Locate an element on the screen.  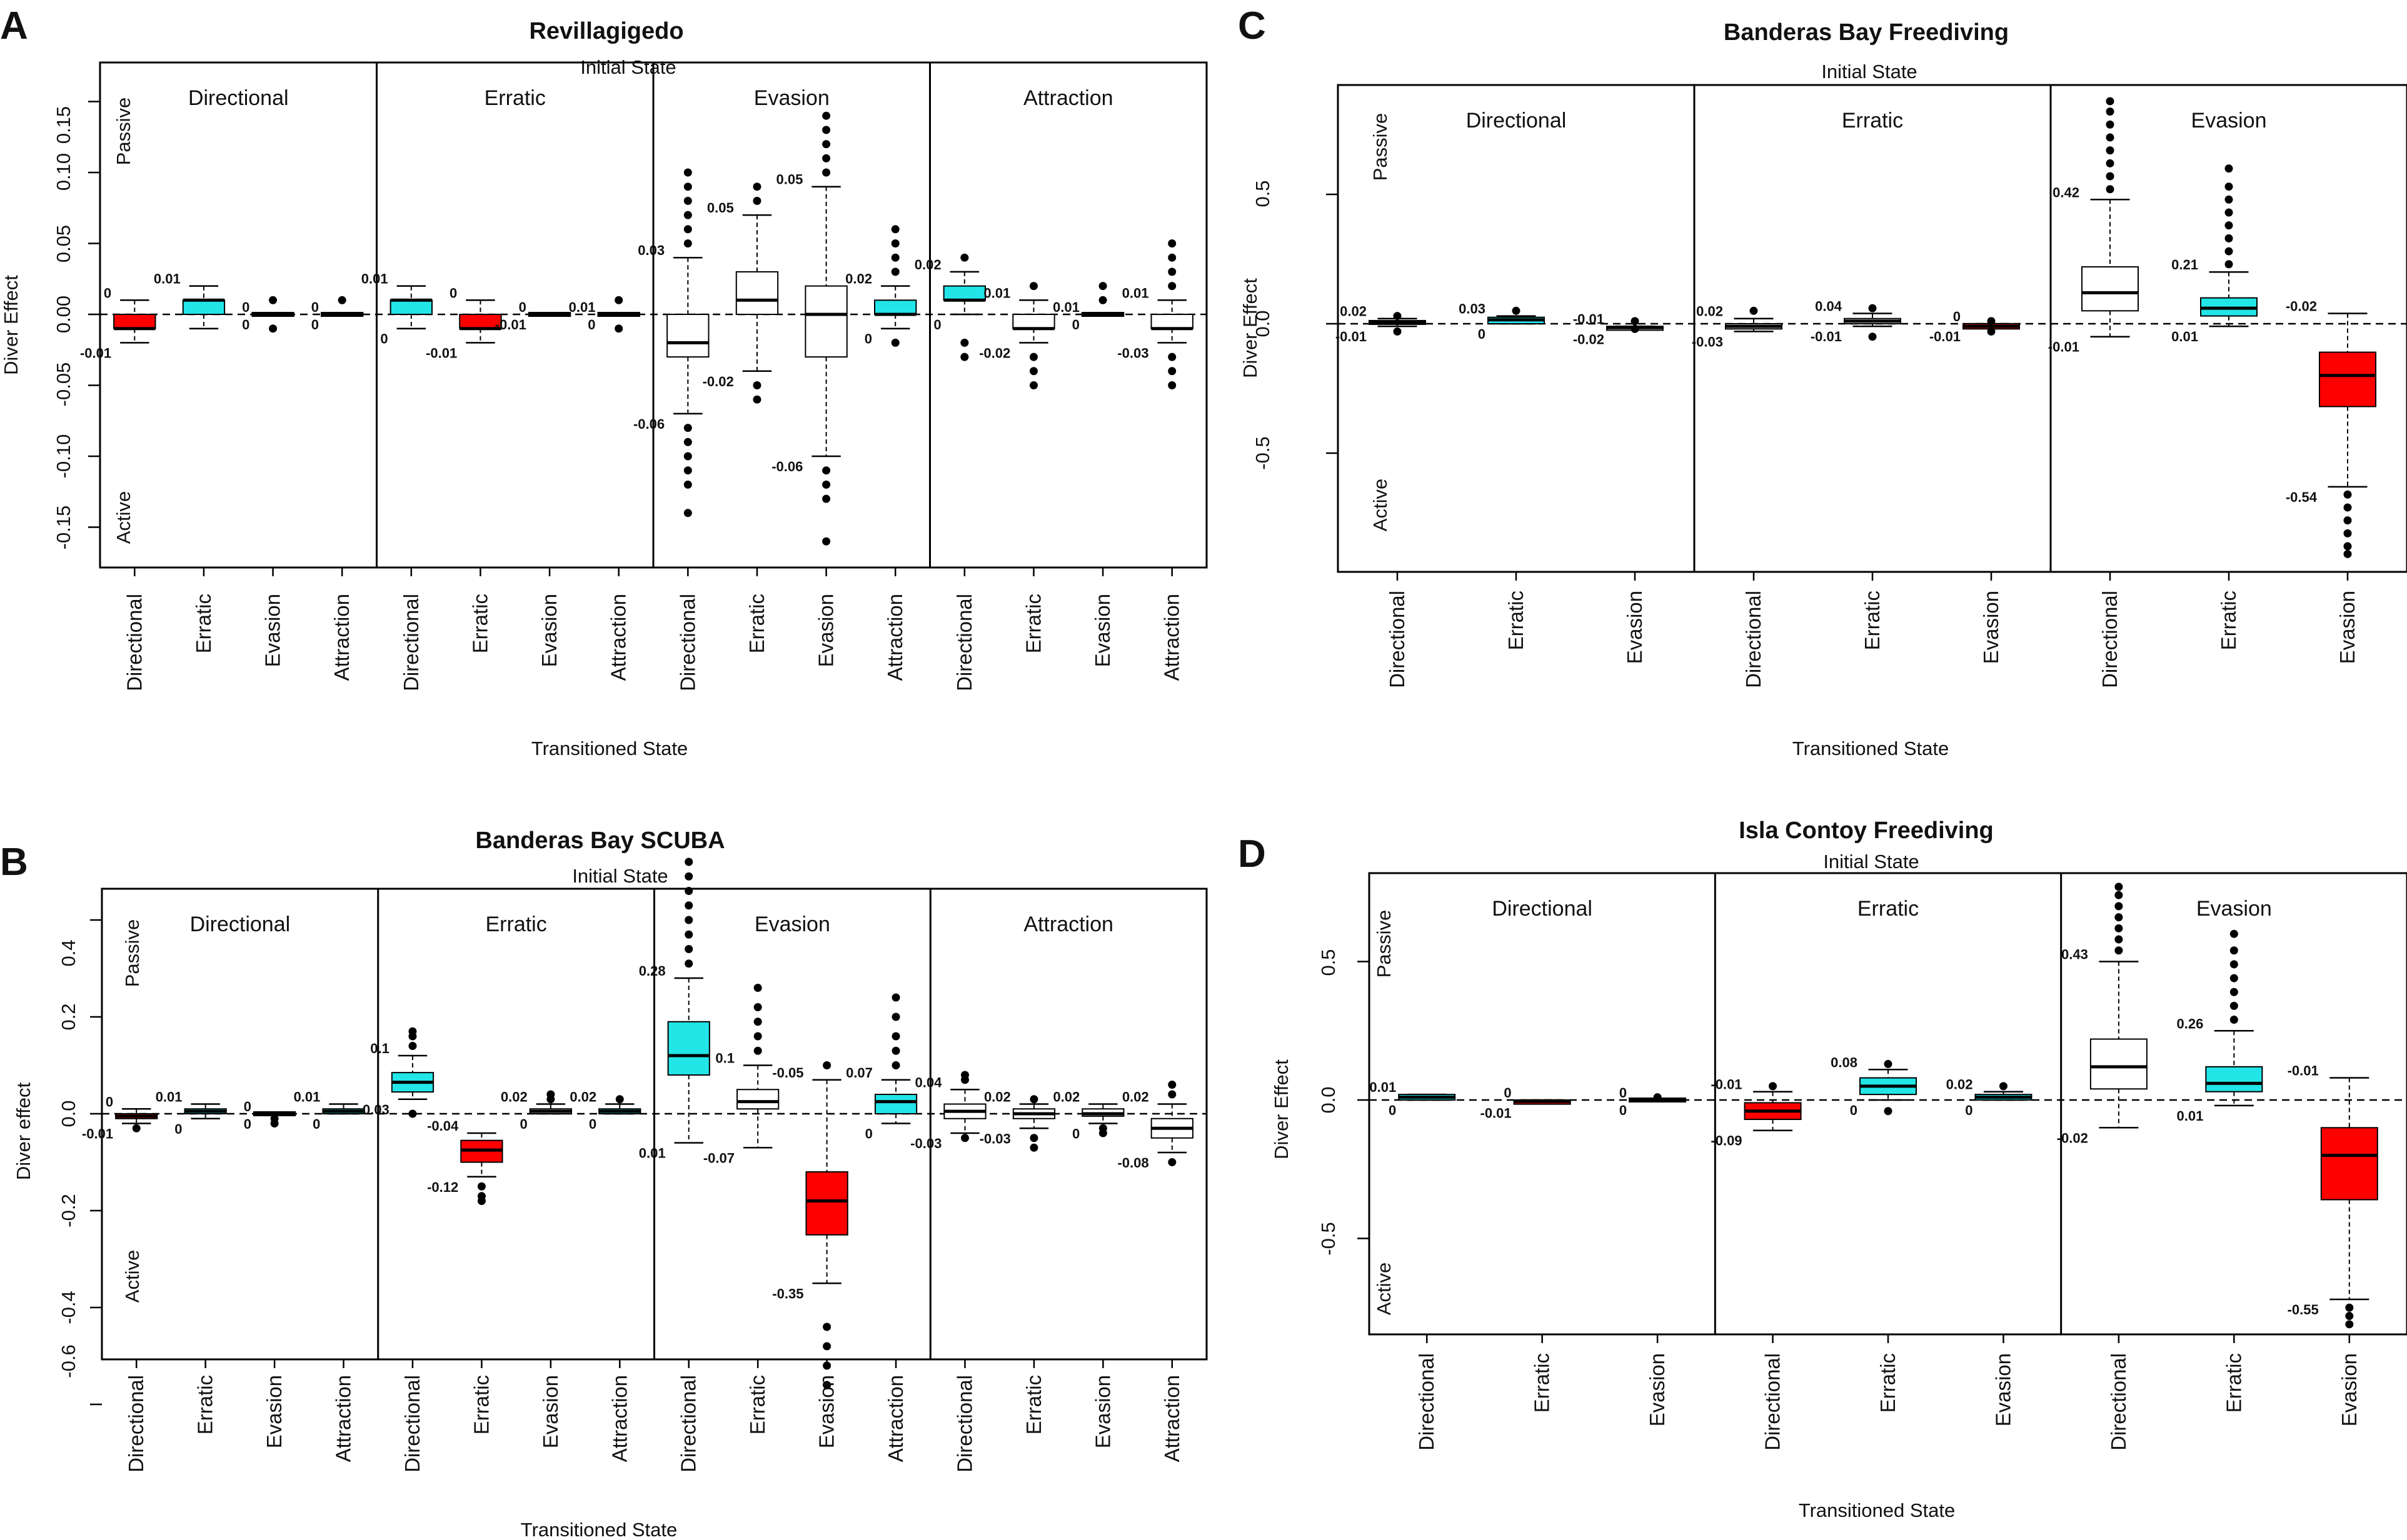
upper-value-label: 0.43 is located at coordinates (2074, 954).